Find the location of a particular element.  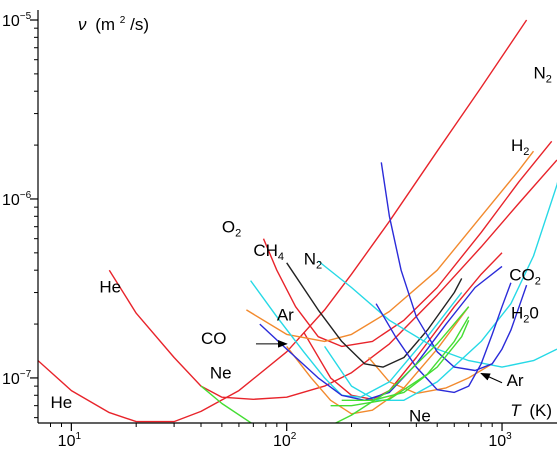

x-tick-exp: 3 is located at coordinates (509, 436).